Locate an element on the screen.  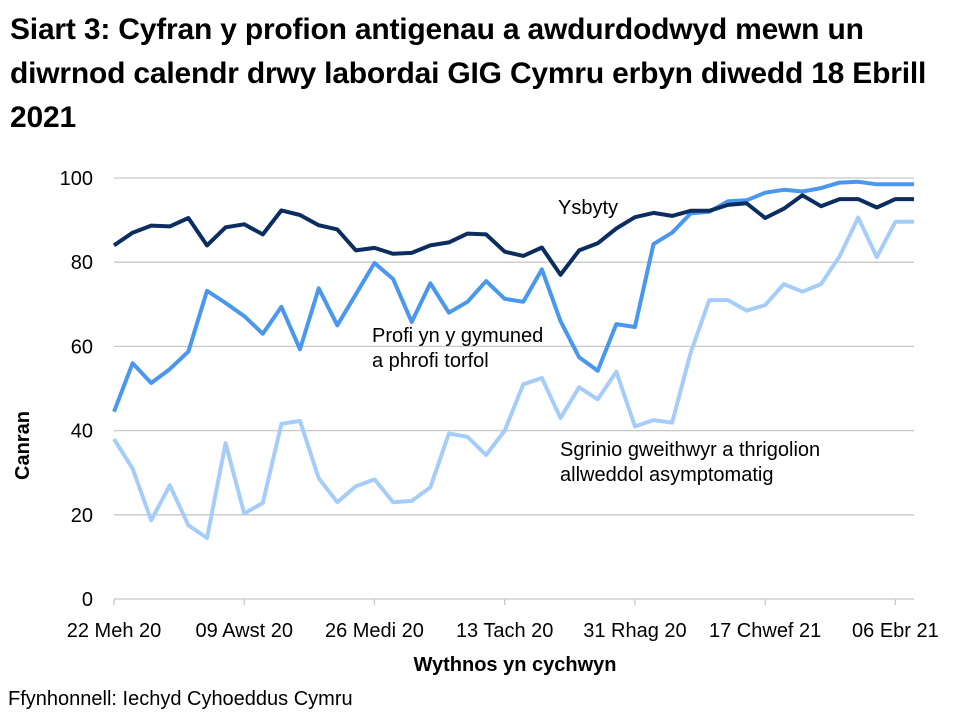
x-tick-label: 26 Medi 20 is located at coordinates (374, 631).